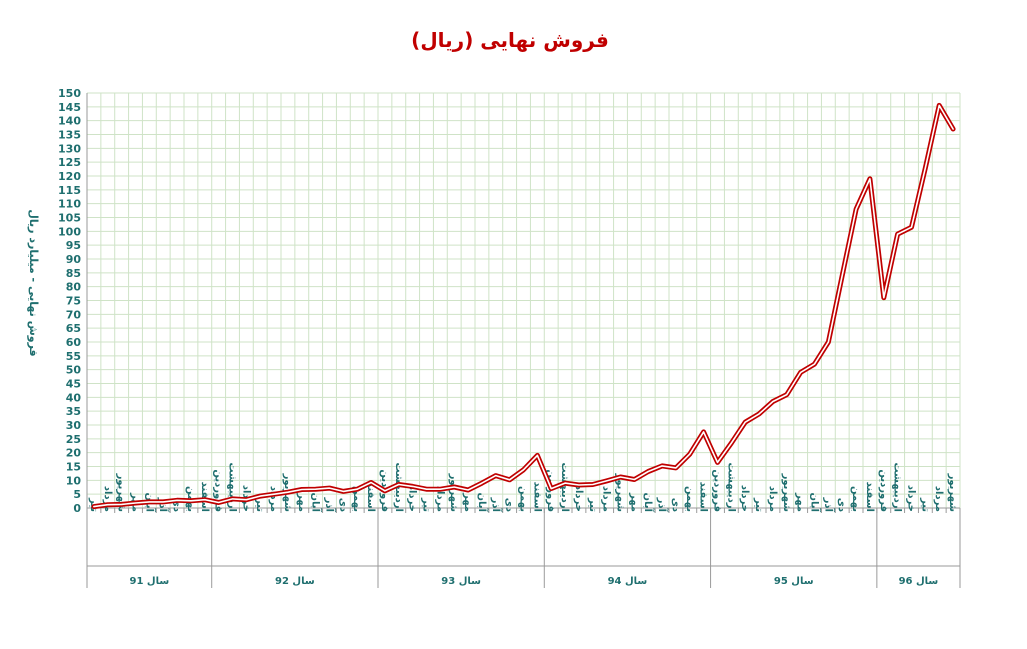 Image resolution: width=1027 pixels, height=649 pixels. Describe the element at coordinates (534, 581) in the screenshot. I see `x-axis-year-groups: سال 91 سال 92 سال 93 سال 94 سال 95 سال 96` at that location.